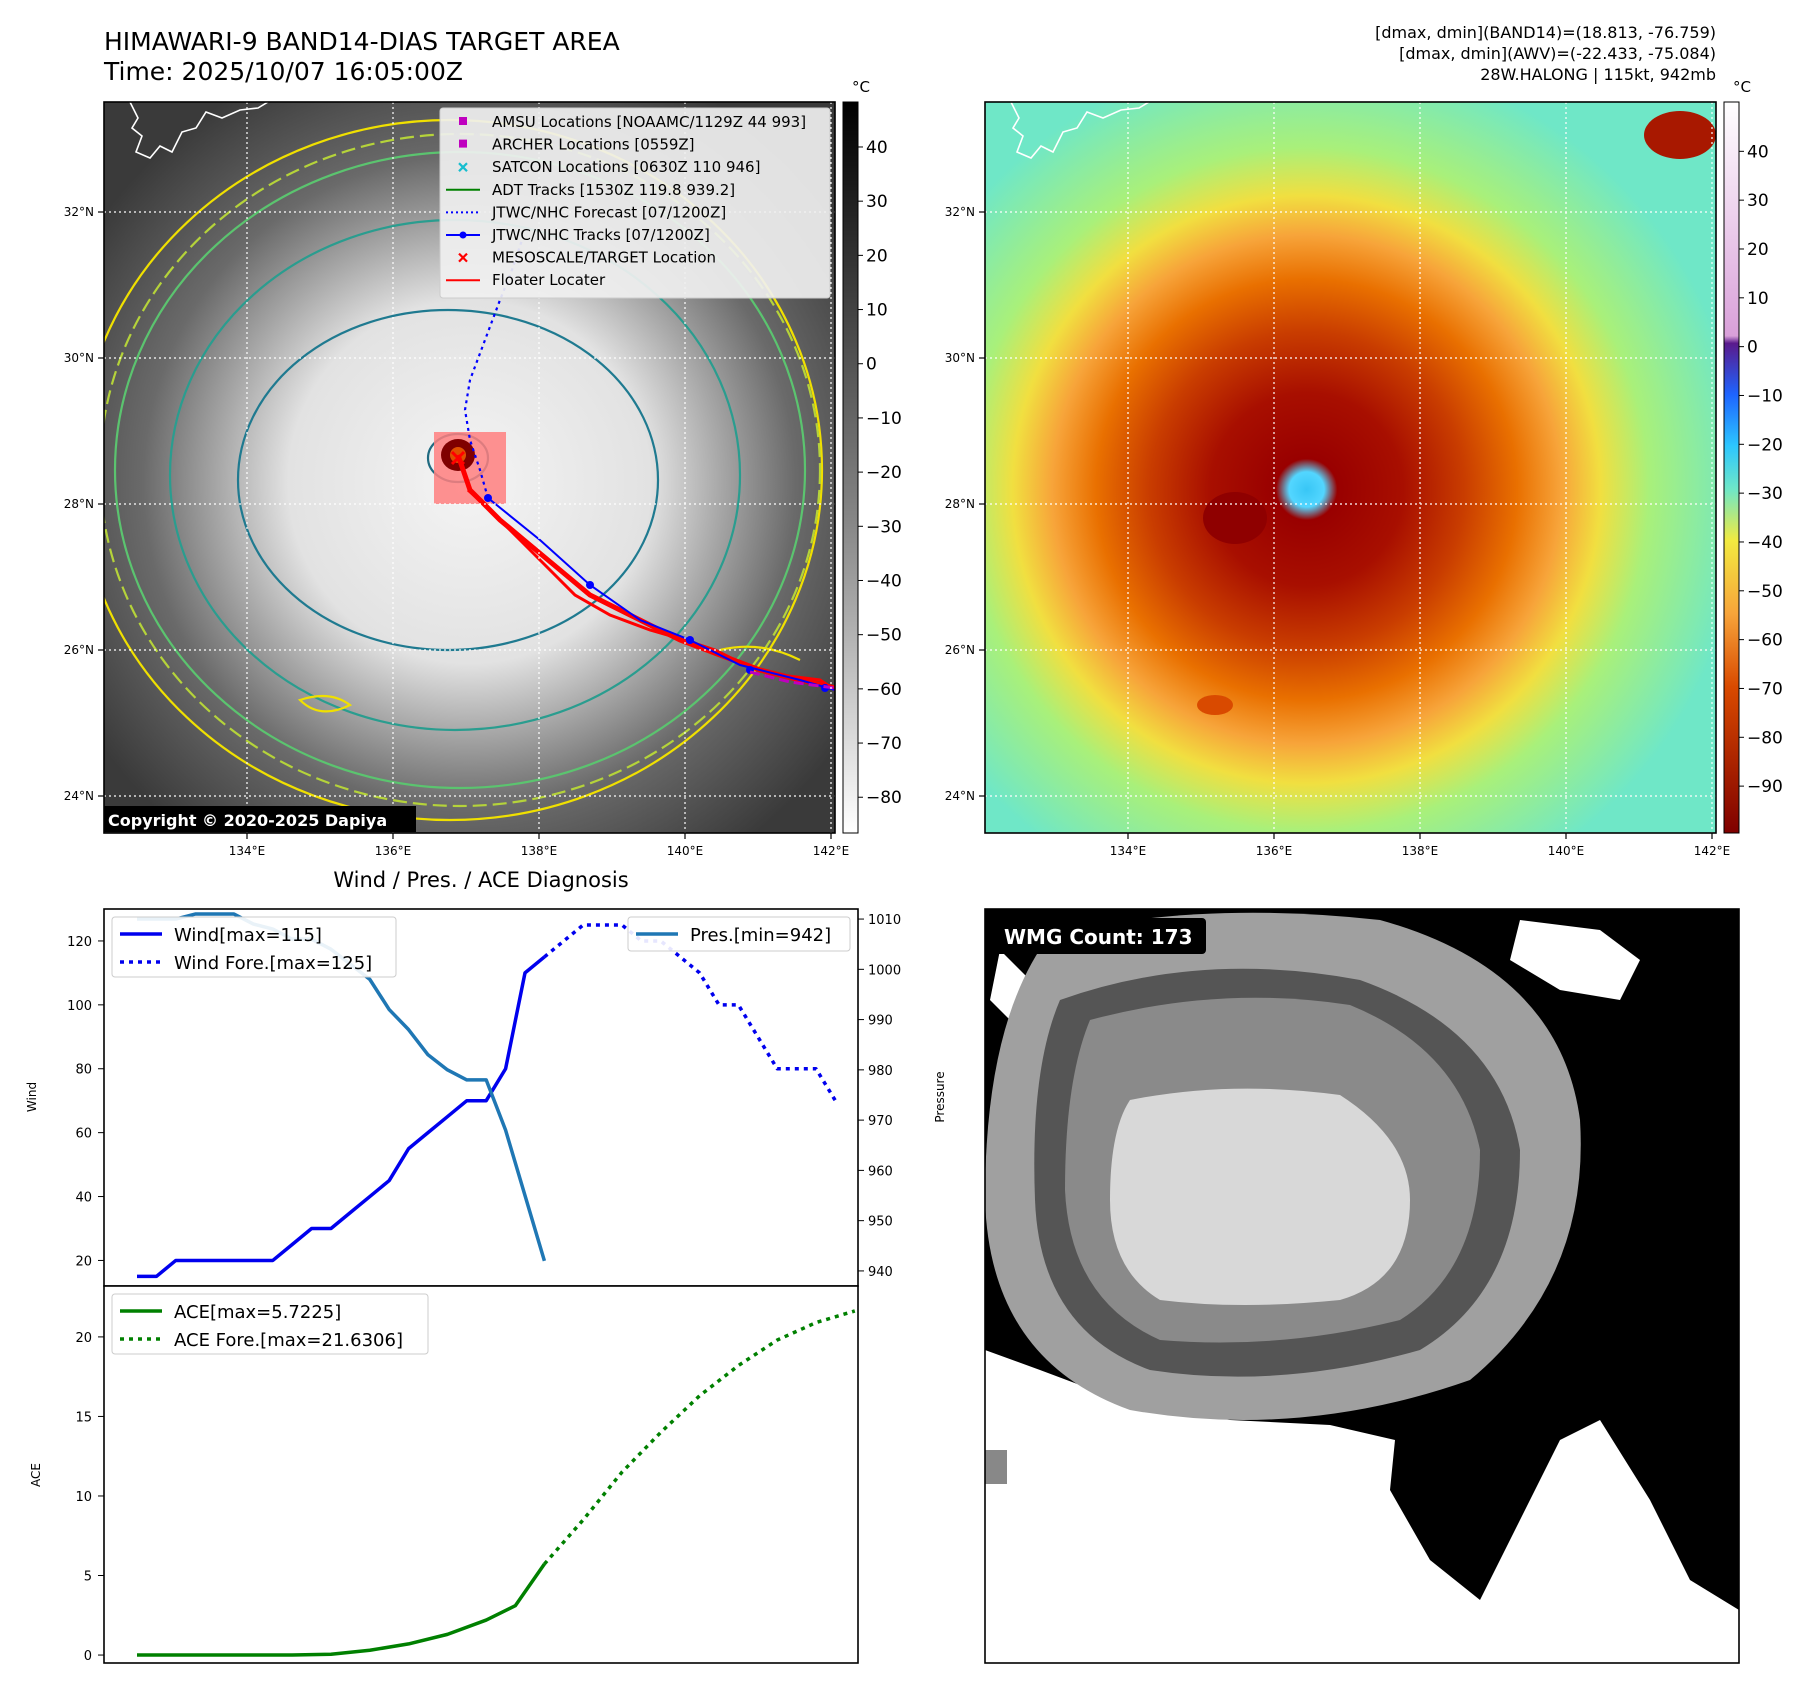 The width and height of the screenshot is (1797, 1690). I want to click on colorbar-tick: −20, so click(1765, 445).